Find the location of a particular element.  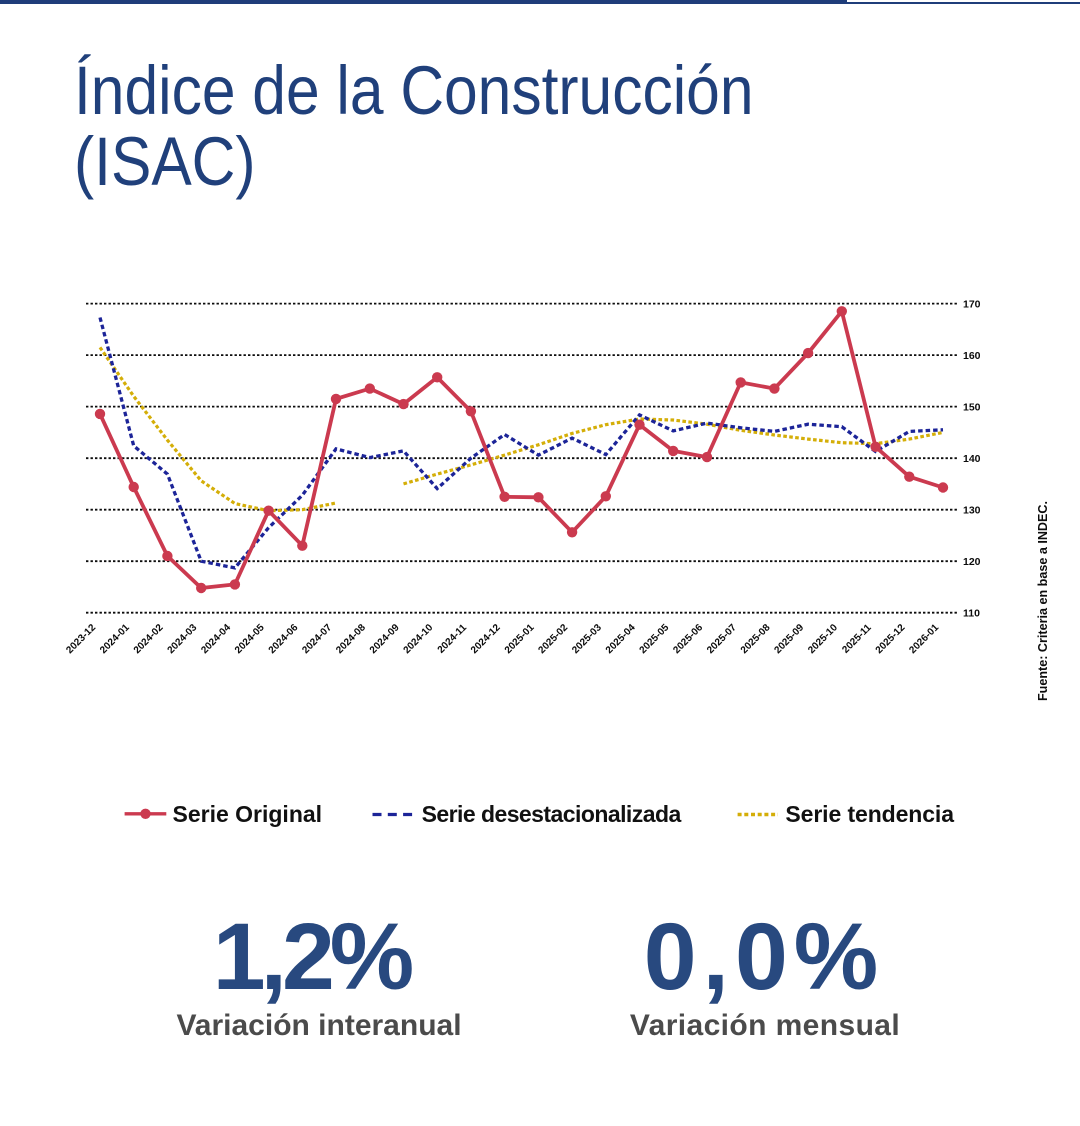

svg-text: 2024-03 is located at coordinates (183, 639).